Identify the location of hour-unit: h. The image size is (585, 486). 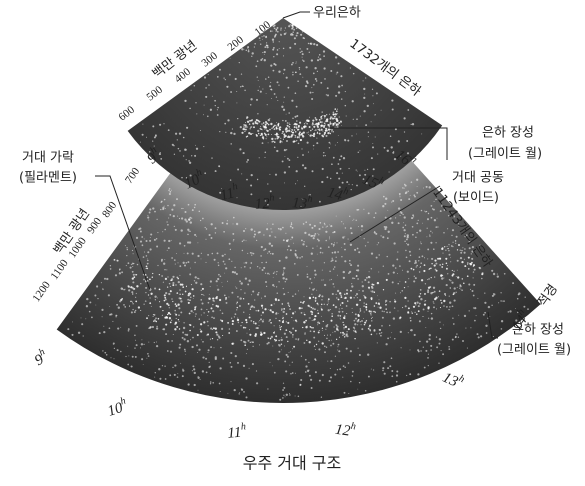
(272, 197).